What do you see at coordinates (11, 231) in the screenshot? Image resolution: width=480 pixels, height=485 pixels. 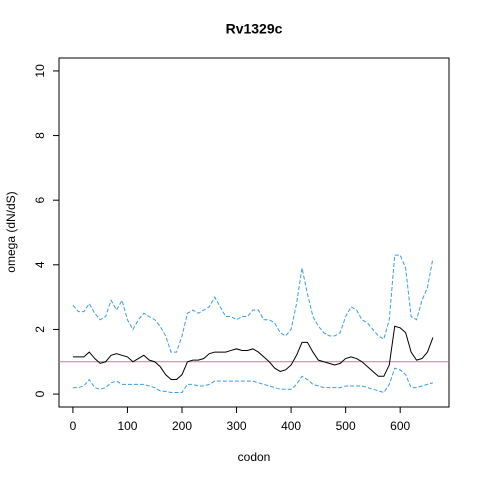 I see `y-axis-label: omega (dN/dS)` at bounding box center [11, 231].